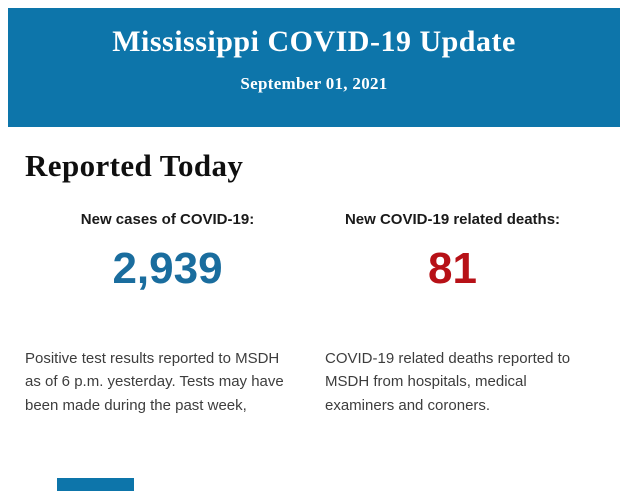  What do you see at coordinates (314, 83) in the screenshot?
I see `report-date: September 01, 2021` at bounding box center [314, 83].